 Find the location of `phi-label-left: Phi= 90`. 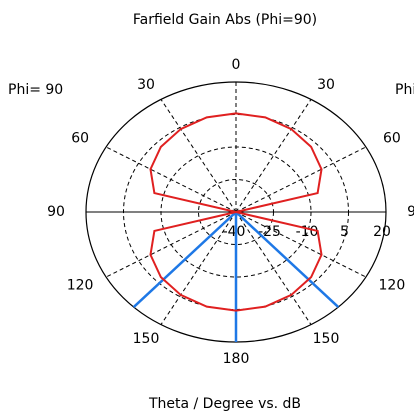

phi-label-left: Phi= 90 is located at coordinates (35, 90).